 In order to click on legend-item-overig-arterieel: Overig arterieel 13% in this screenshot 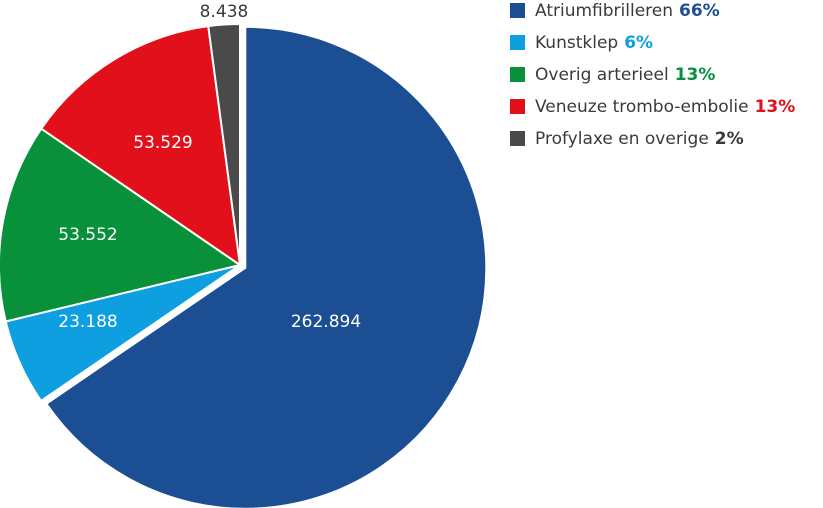, I will do `click(652, 74)`.